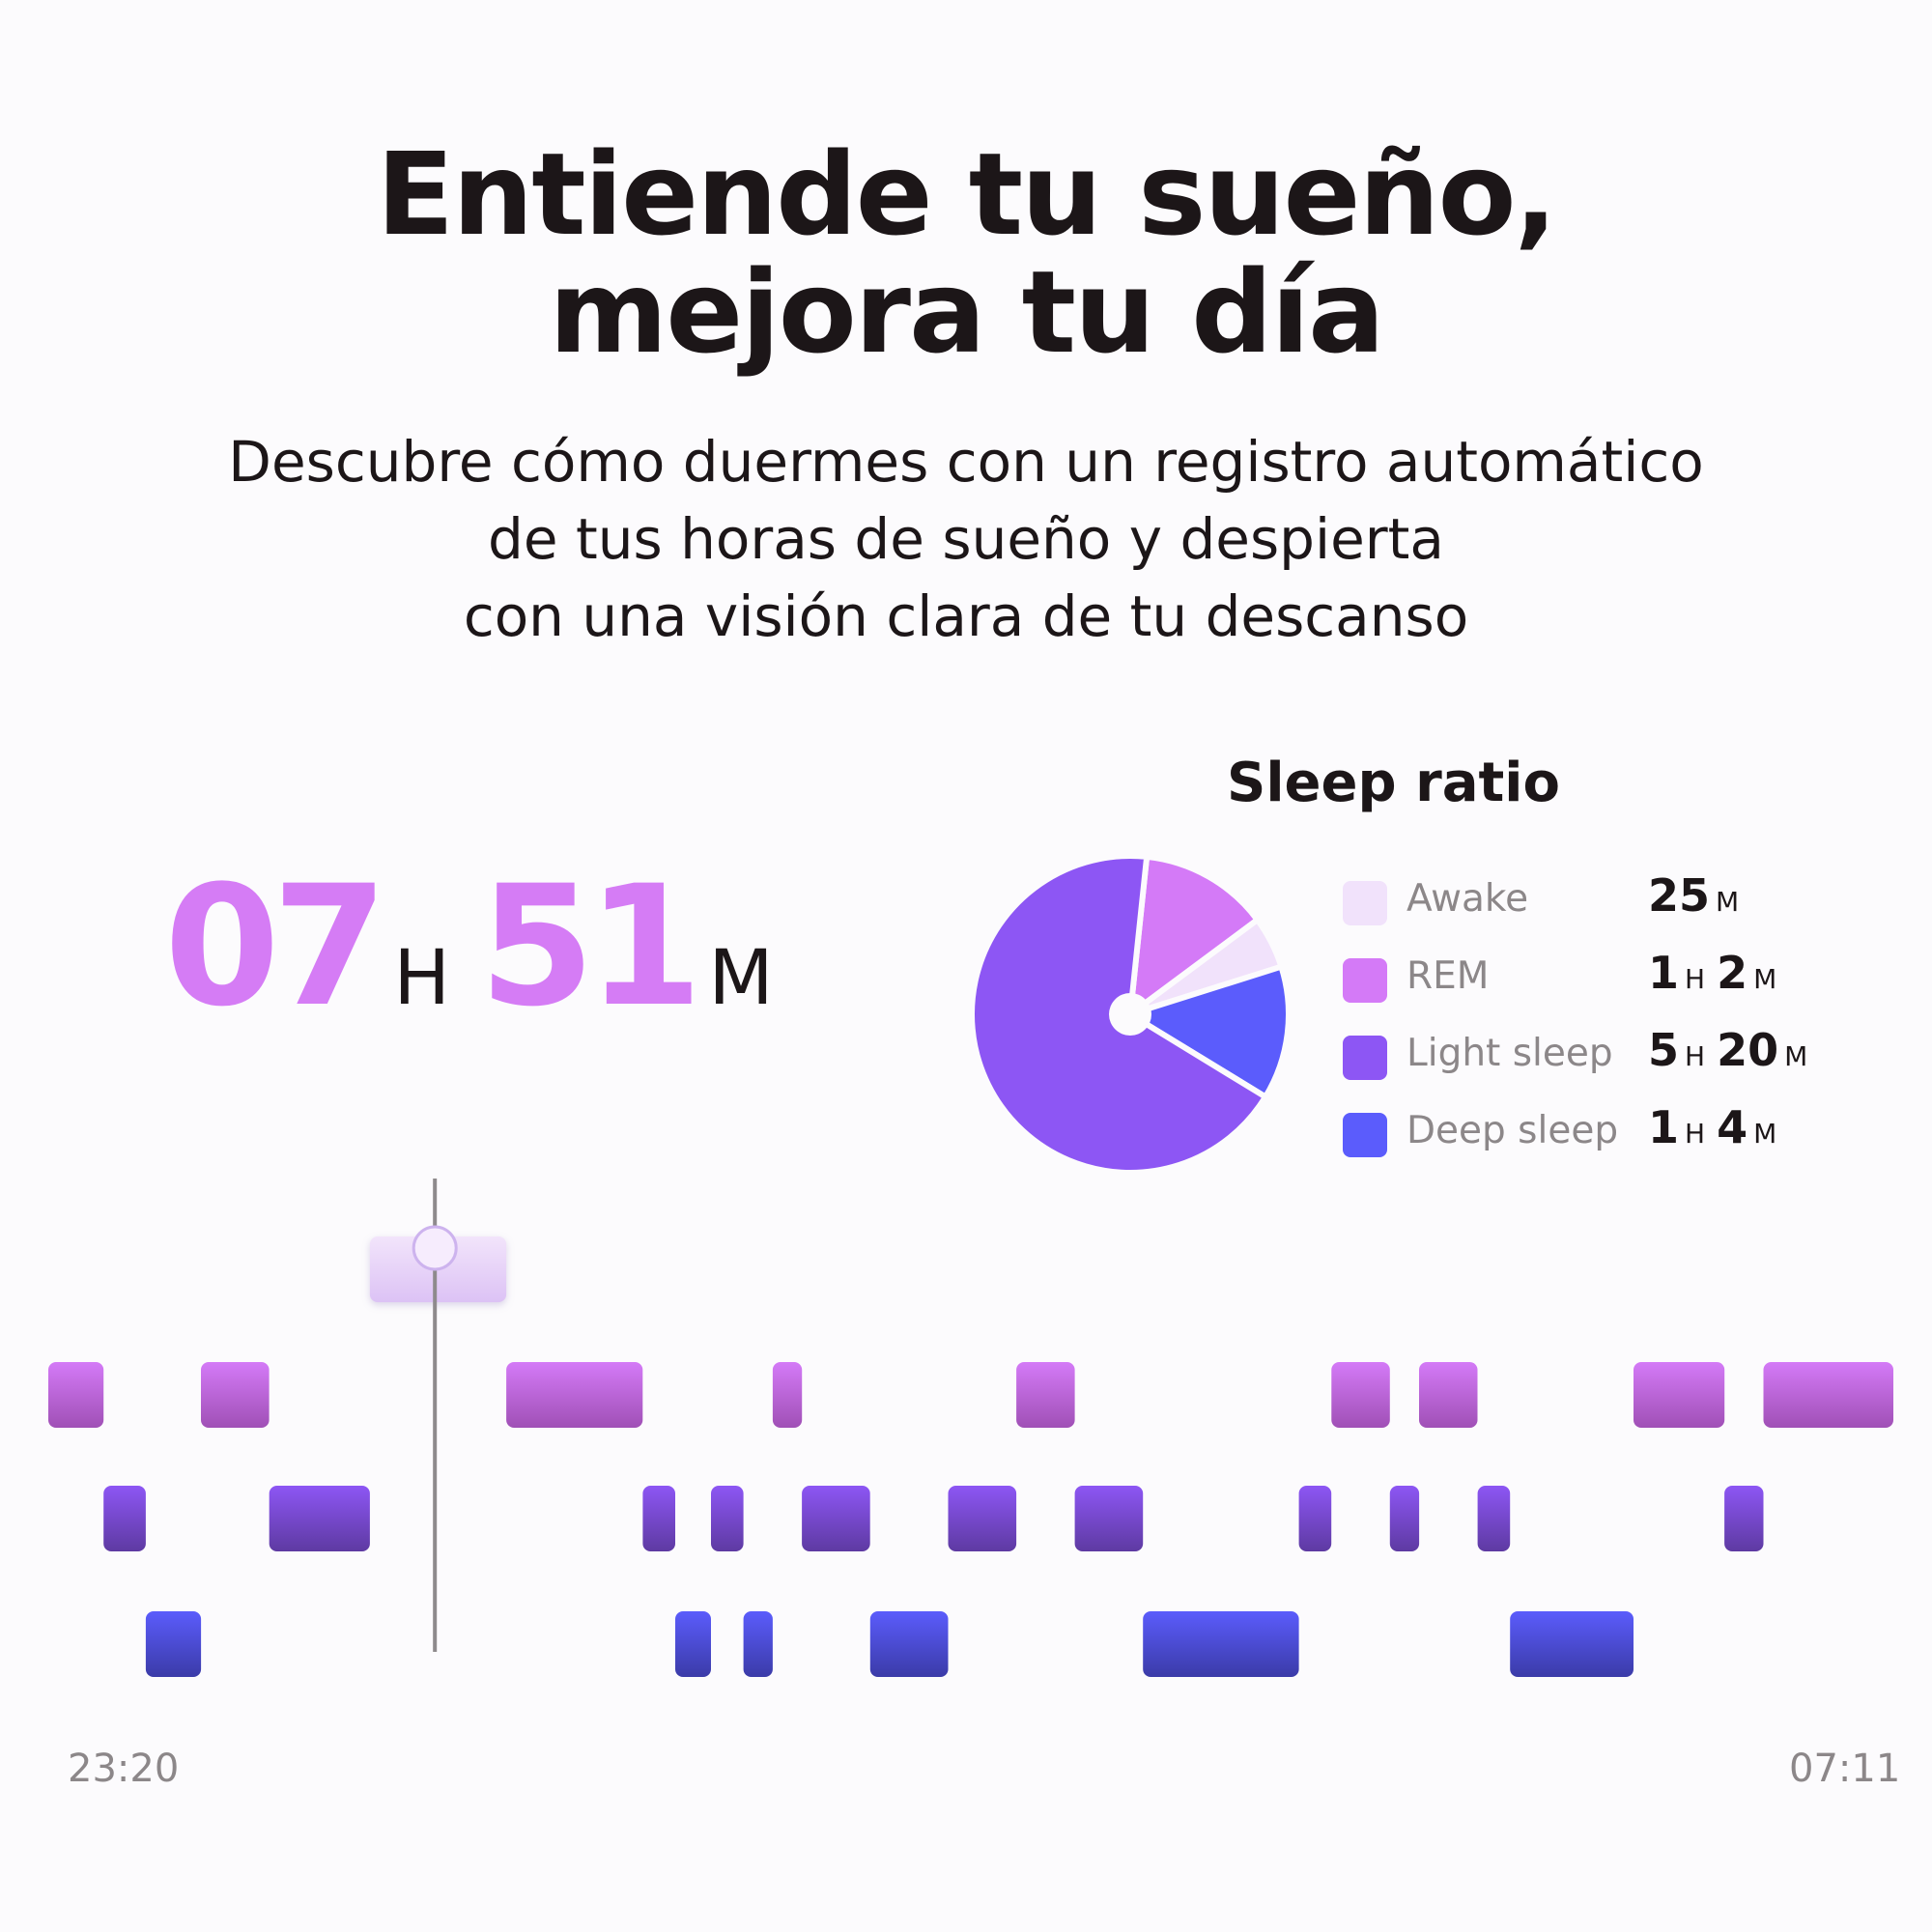 This screenshot has height=1932, width=1932. What do you see at coordinates (966, 616) in the screenshot?
I see `subtitle-line-3: con una visión clara de tu descanso` at bounding box center [966, 616].